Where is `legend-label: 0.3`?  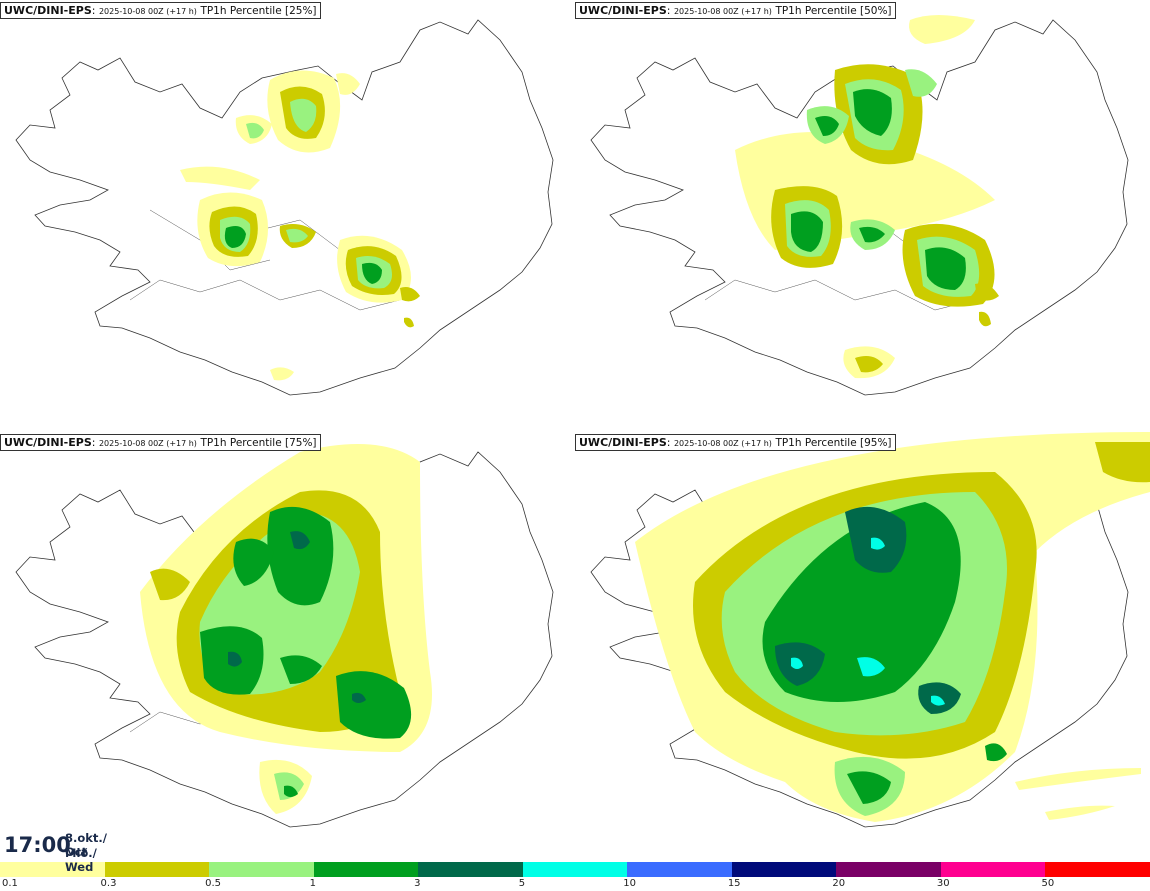
legend-label: 0.3 is located at coordinates (108, 883).